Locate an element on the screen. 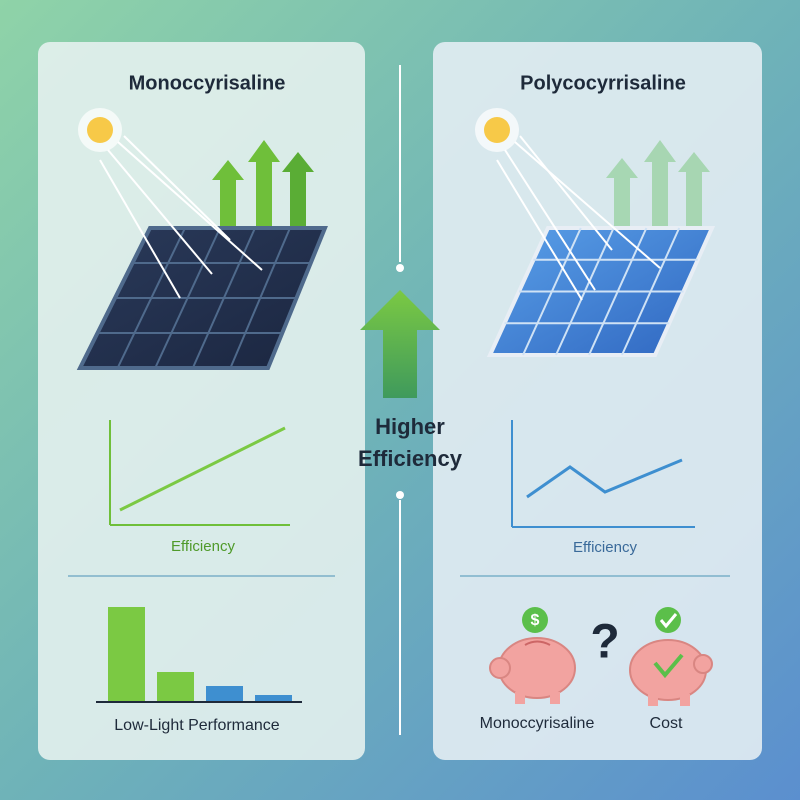  question-mark: ? is located at coordinates (604, 642).